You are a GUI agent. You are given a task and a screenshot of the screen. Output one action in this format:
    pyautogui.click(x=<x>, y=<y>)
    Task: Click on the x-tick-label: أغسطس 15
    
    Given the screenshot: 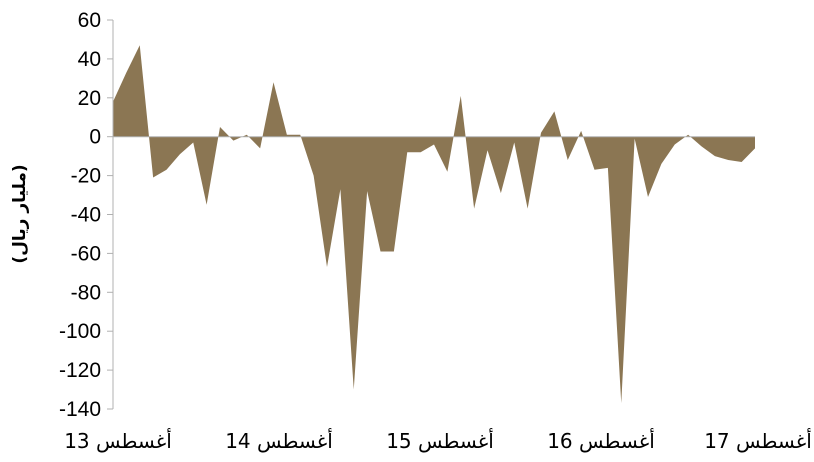 What is the action you would take?
    pyautogui.click(x=440, y=440)
    